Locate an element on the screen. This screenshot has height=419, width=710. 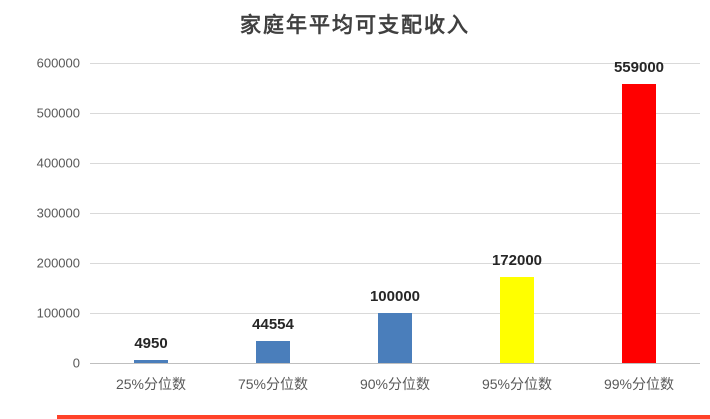
bar-p90 is located at coordinates (395, 338).